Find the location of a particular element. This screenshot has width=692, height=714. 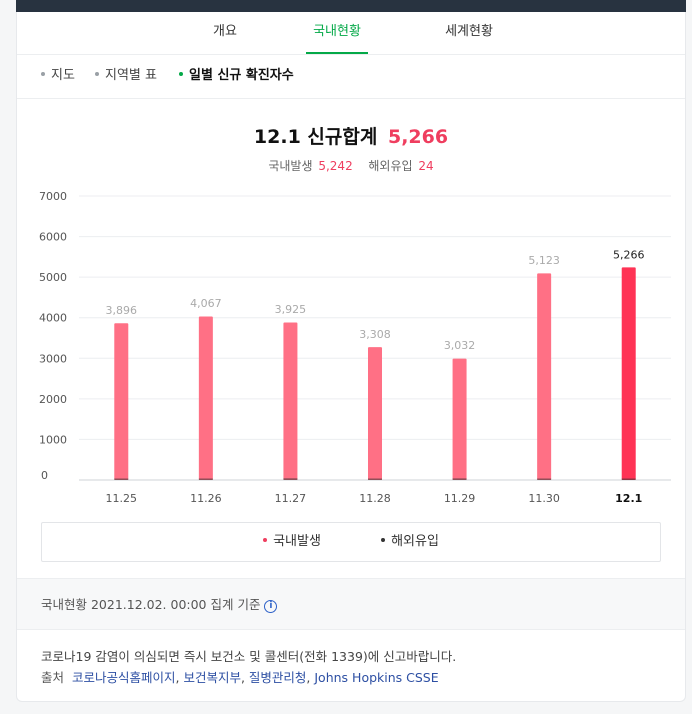

subtab-map-label: 지도 is located at coordinates (63, 75).